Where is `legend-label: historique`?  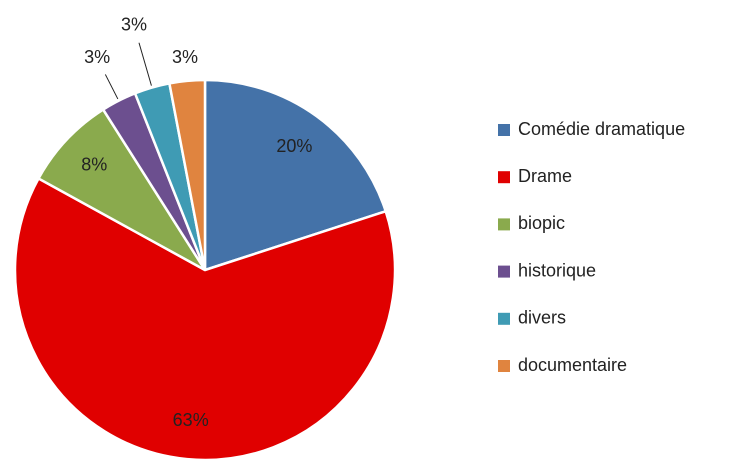 legend-label: historique is located at coordinates (557, 270).